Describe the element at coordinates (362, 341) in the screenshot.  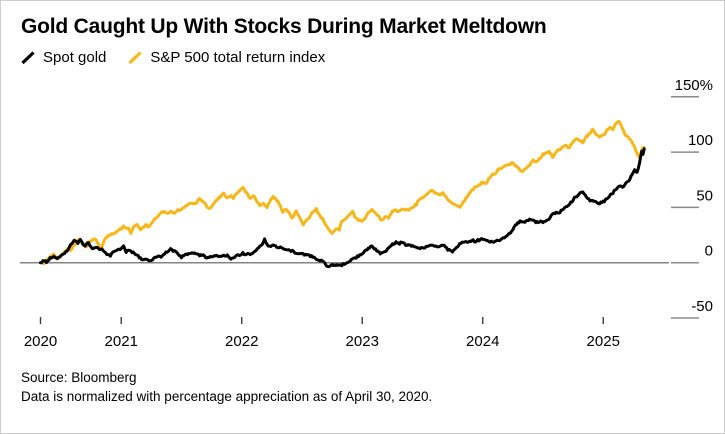
I see `x-tick-label: 2023` at that location.